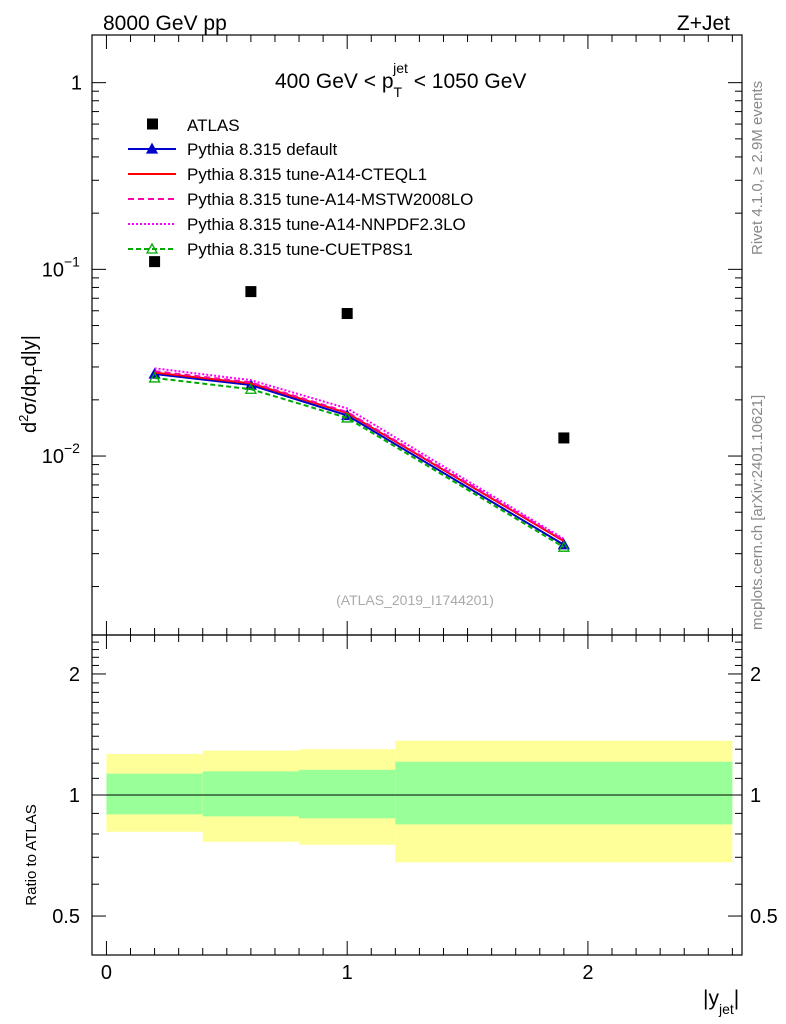 The image size is (786, 1024). I want to click on main-ytick-label-1: 10, so click(53, 270).